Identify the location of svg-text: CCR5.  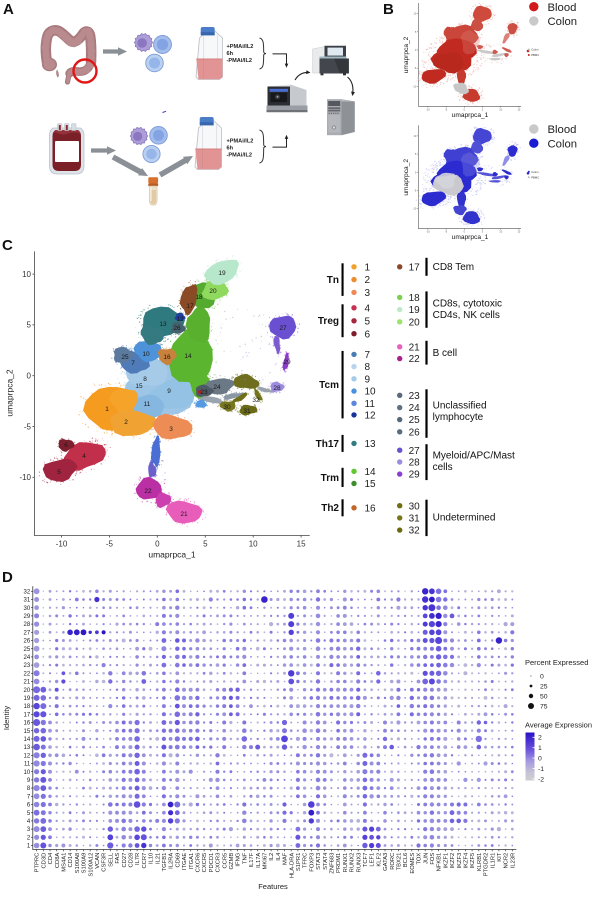
(225, 861).